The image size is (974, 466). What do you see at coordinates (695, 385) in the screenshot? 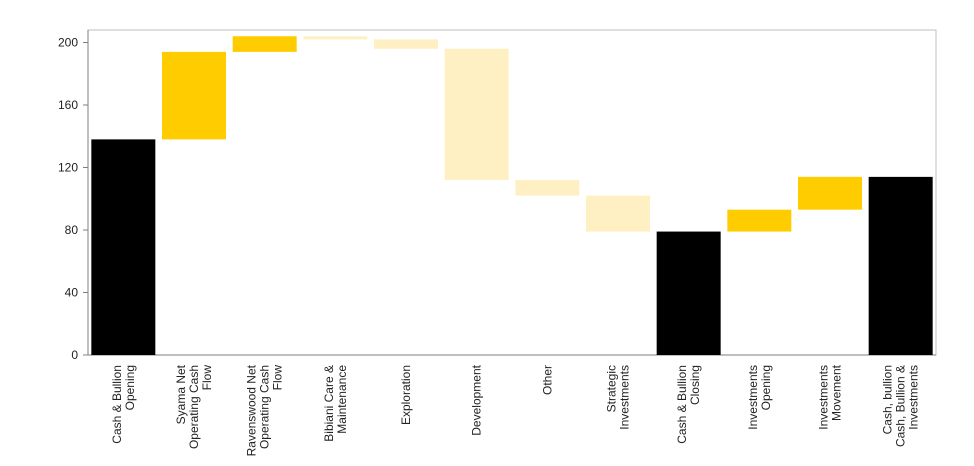
I see `x-category-label: Closing` at bounding box center [695, 385].